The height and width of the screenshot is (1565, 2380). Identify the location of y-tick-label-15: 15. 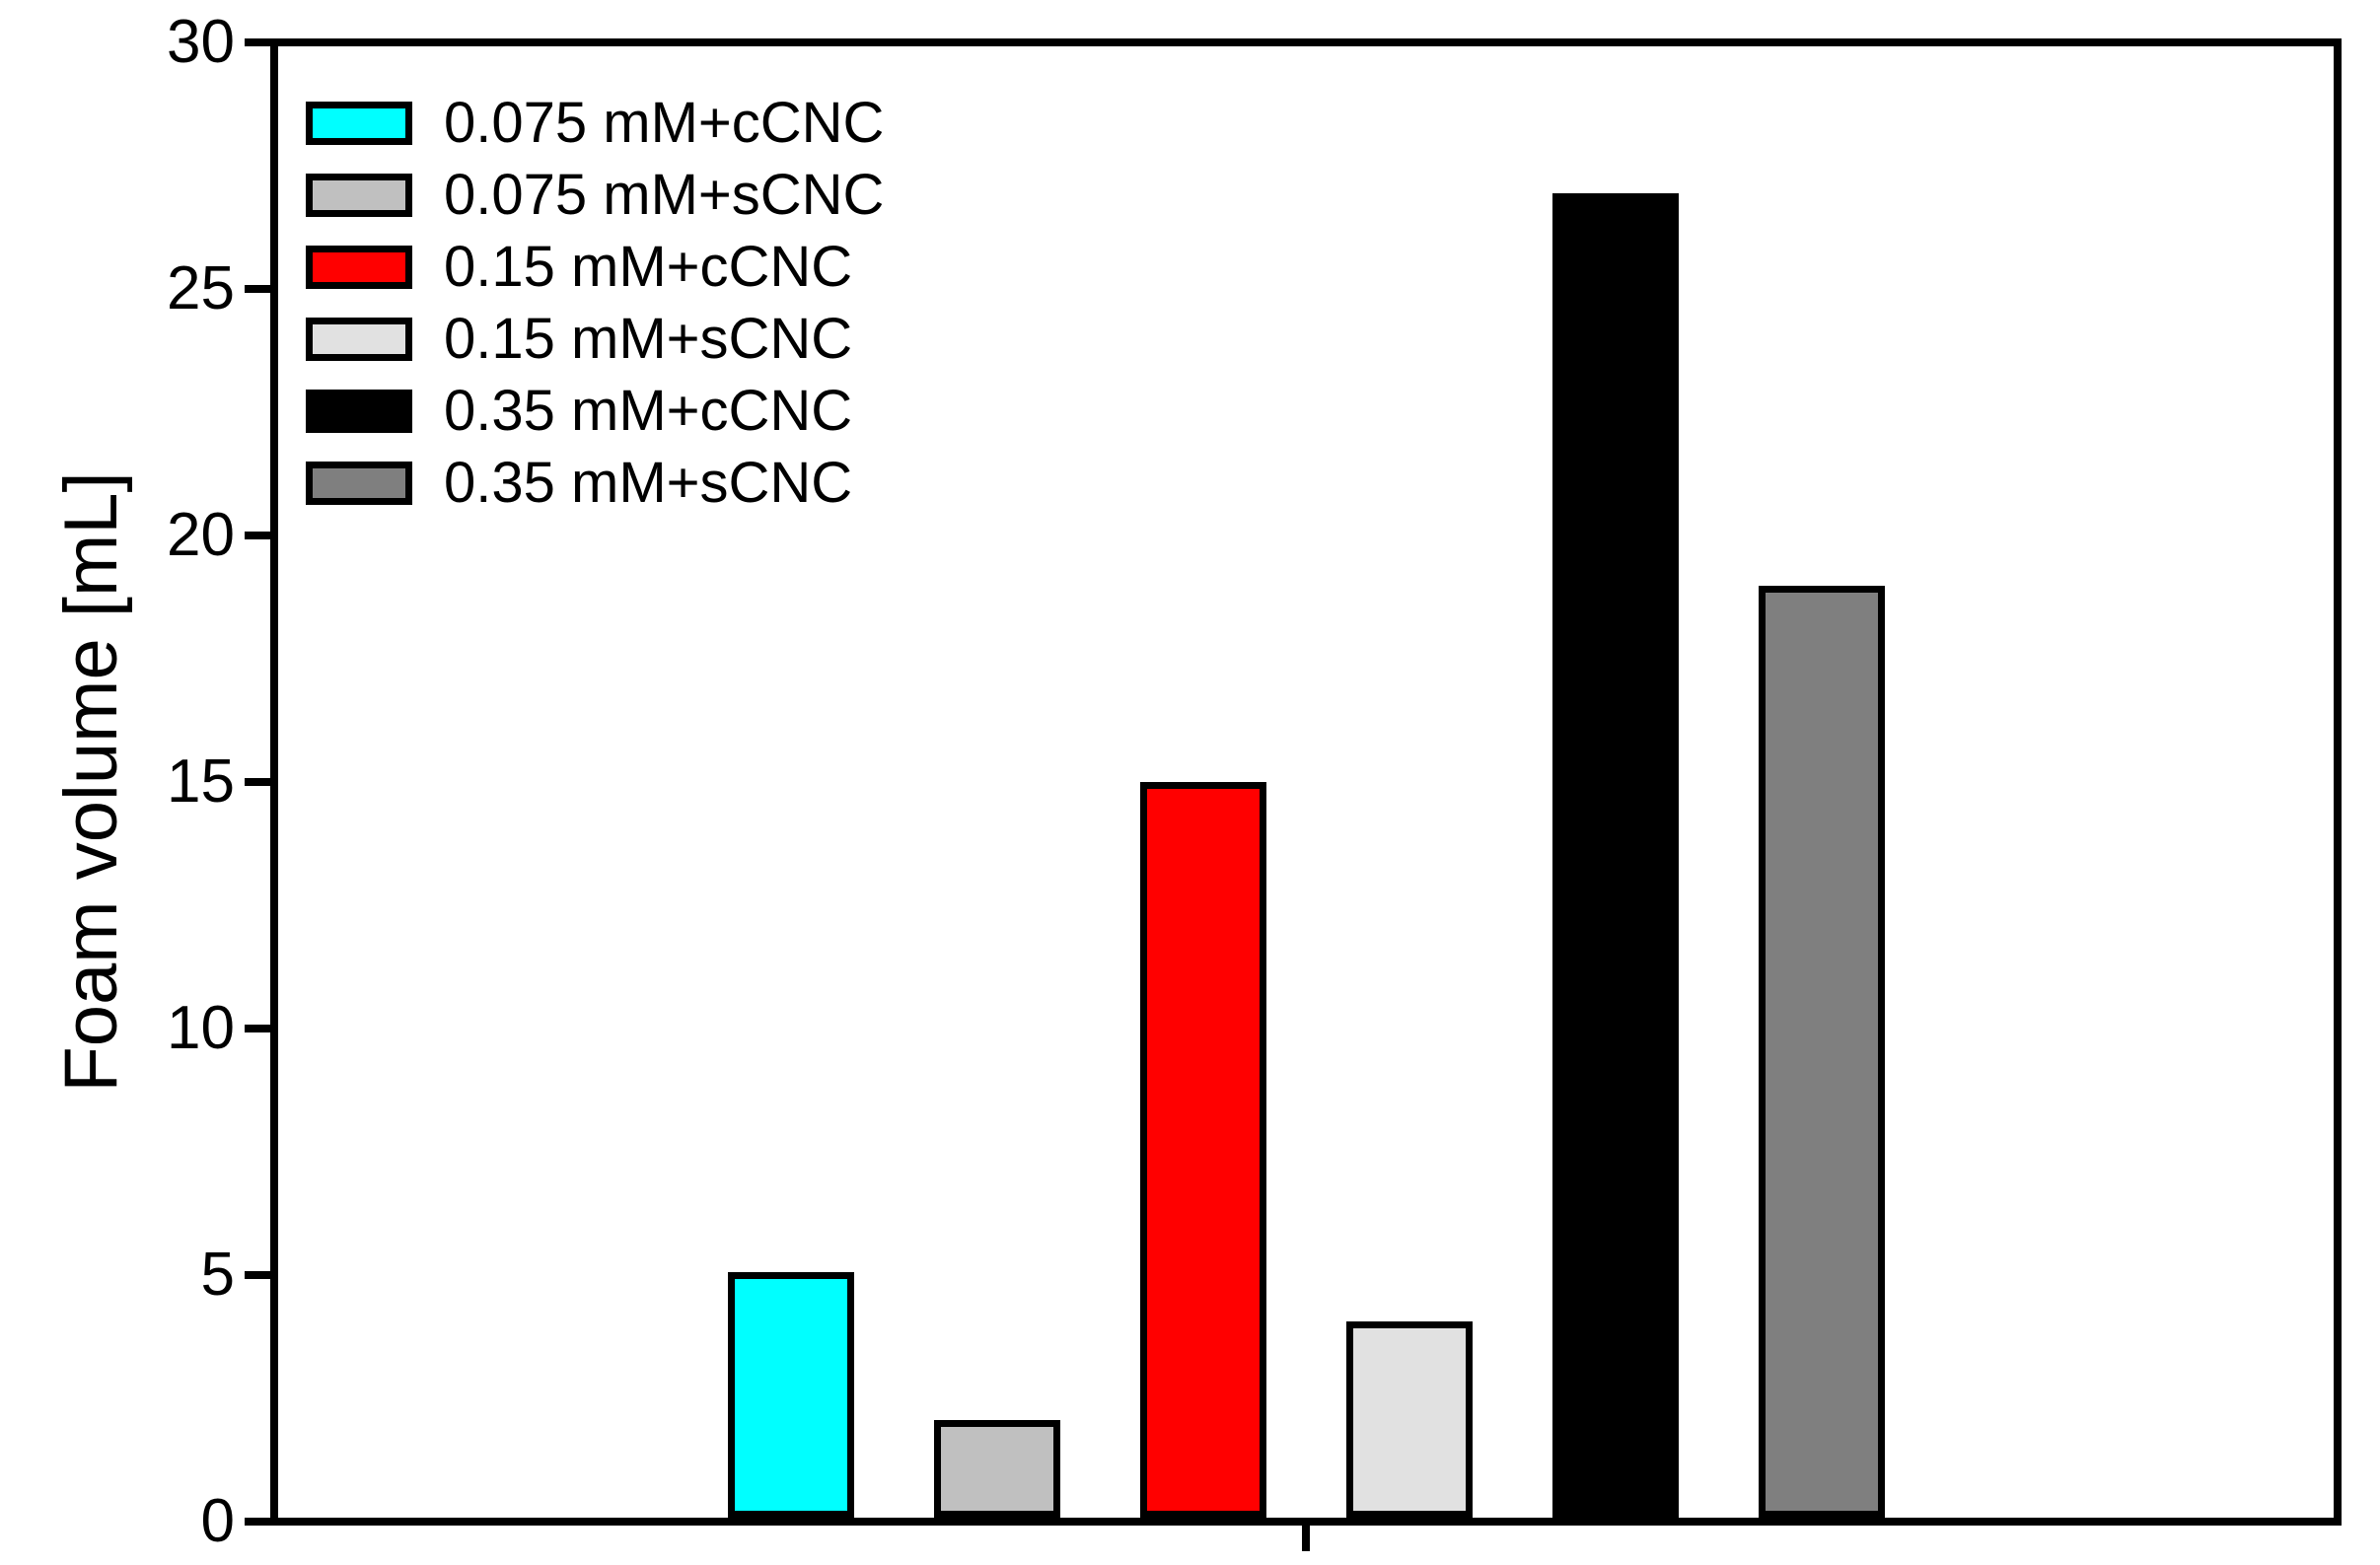
(201, 781).